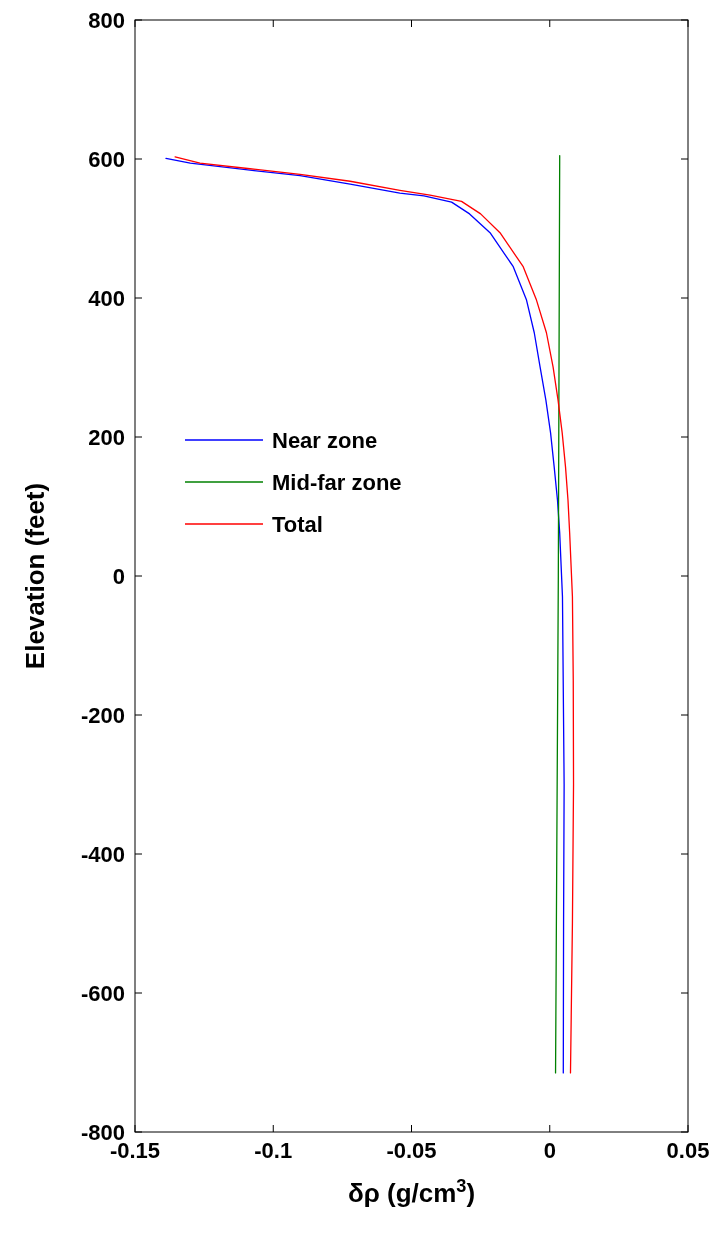  What do you see at coordinates (325, 440) in the screenshot?
I see `legend-label: Near zone` at bounding box center [325, 440].